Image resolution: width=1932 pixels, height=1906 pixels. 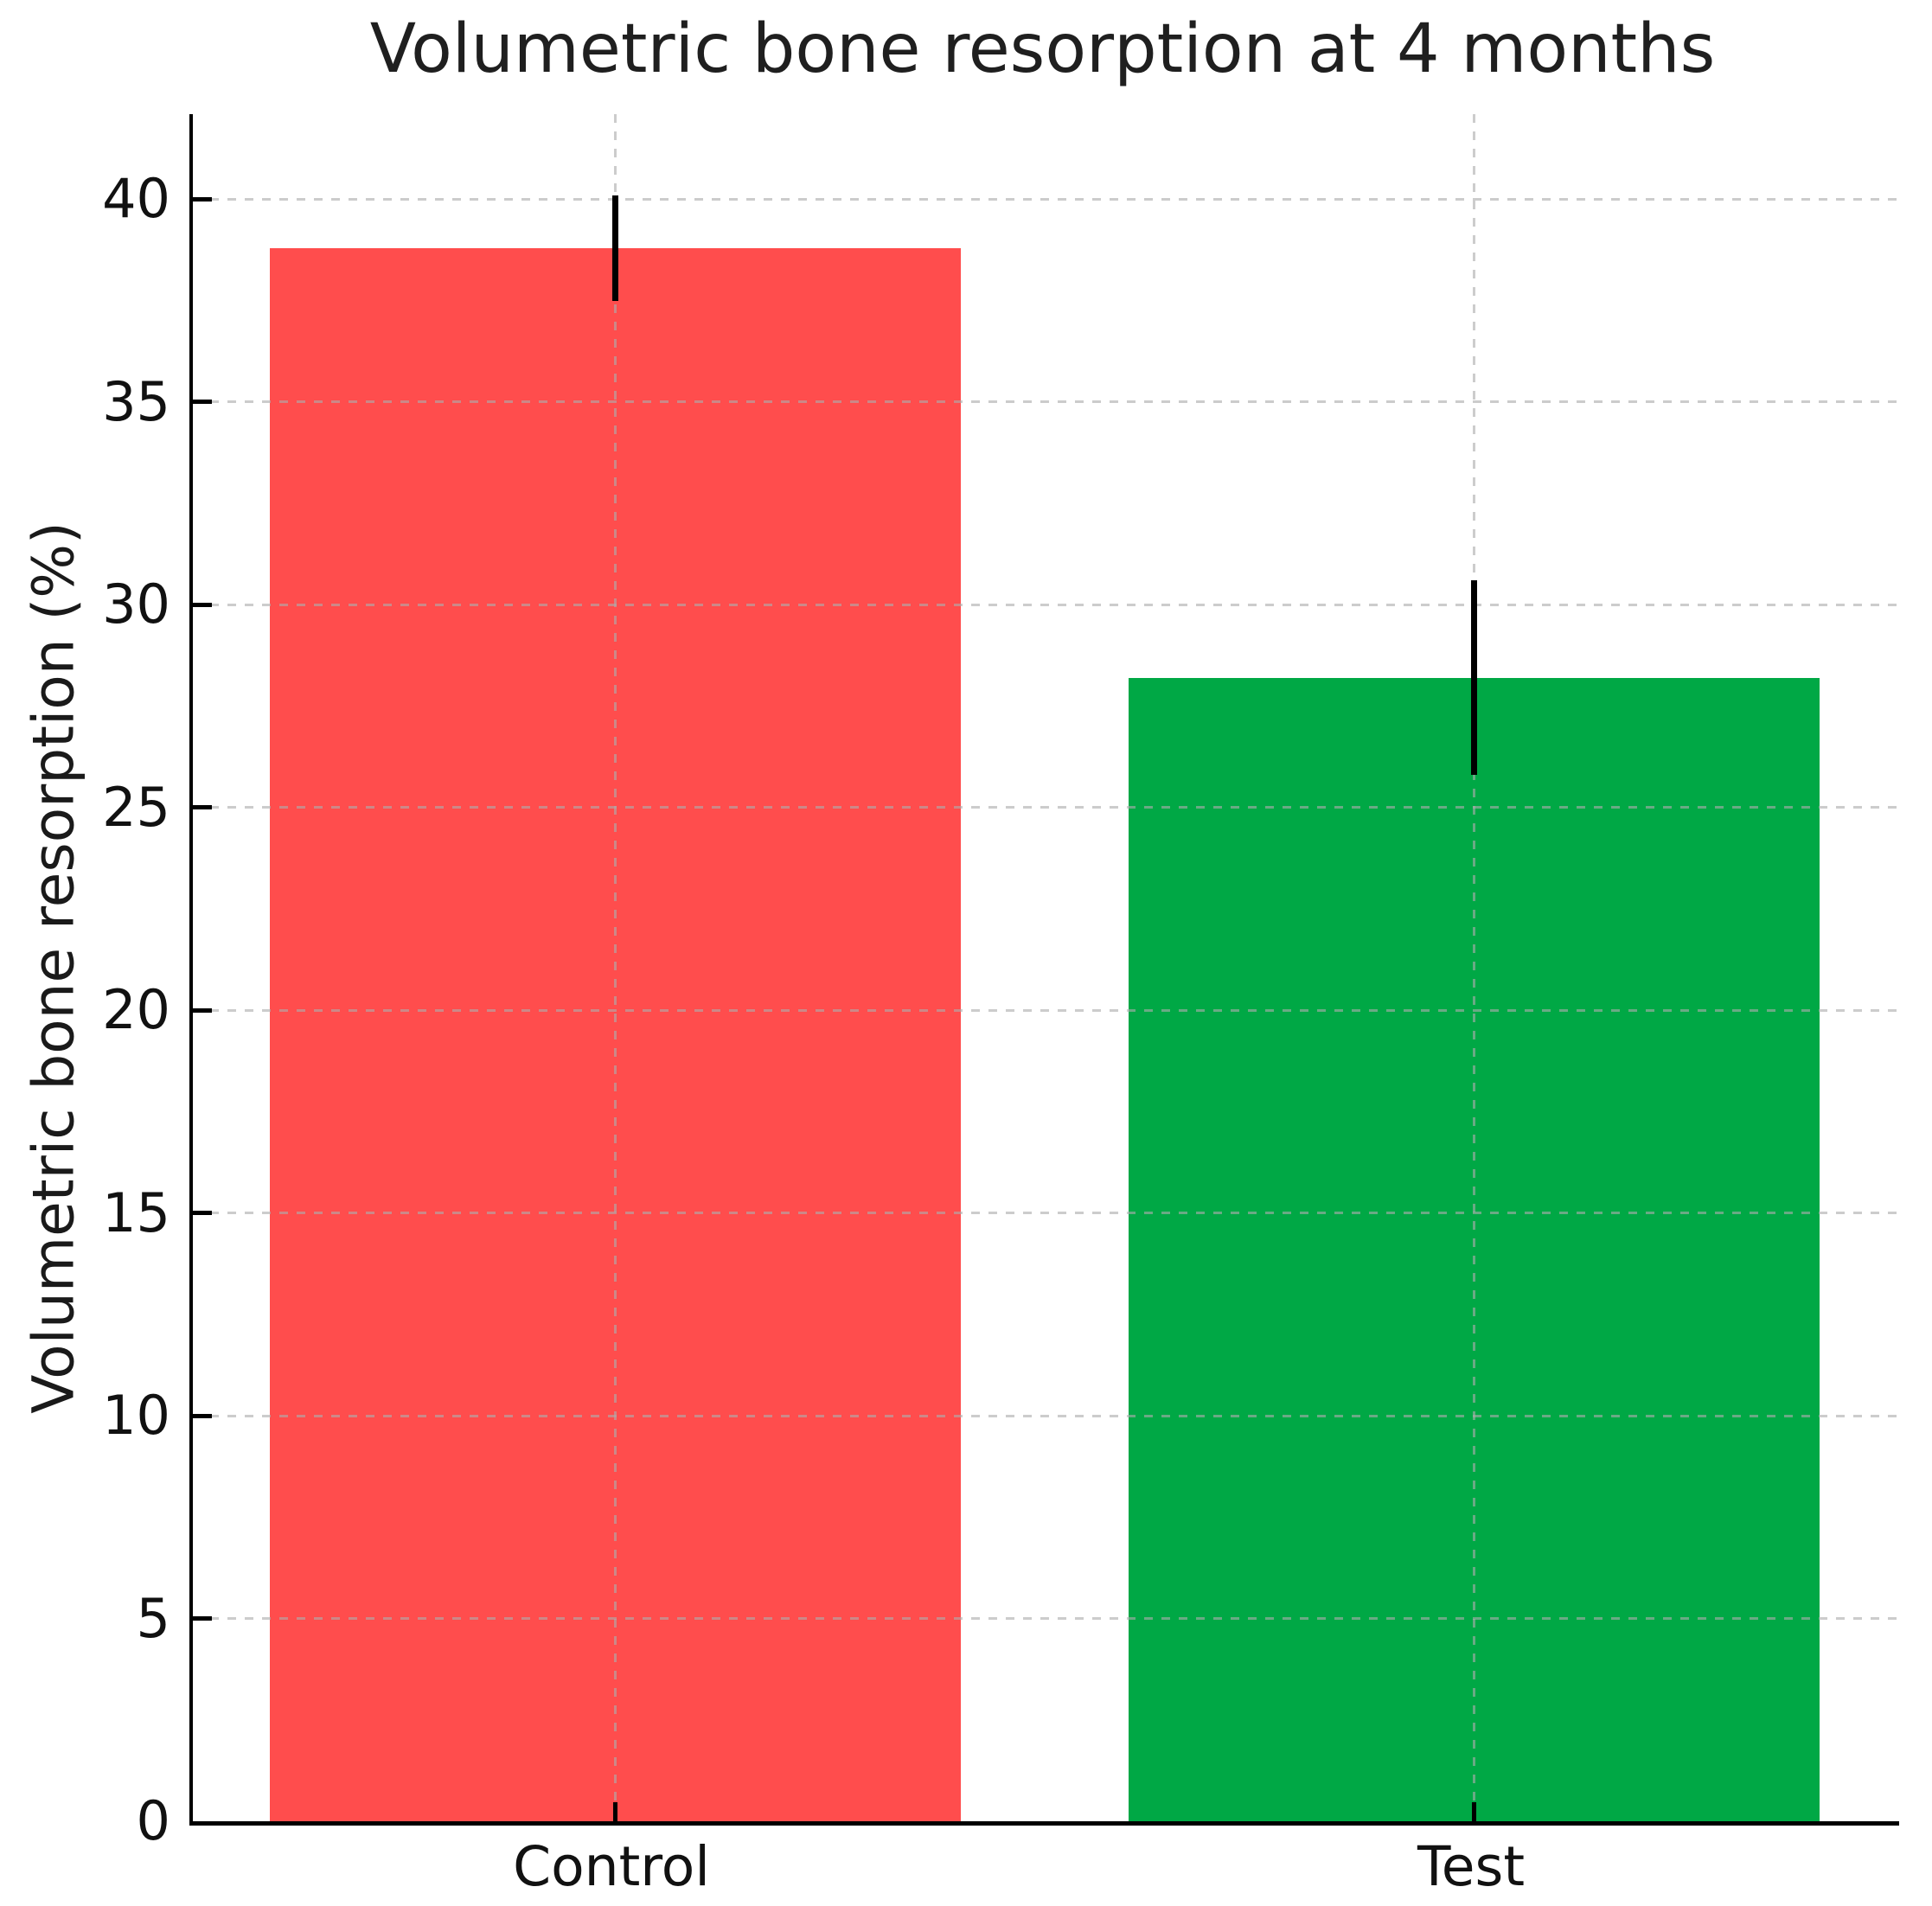 What do you see at coordinates (136, 1415) in the screenshot?
I see `y-tick-label-10: 10` at bounding box center [136, 1415].